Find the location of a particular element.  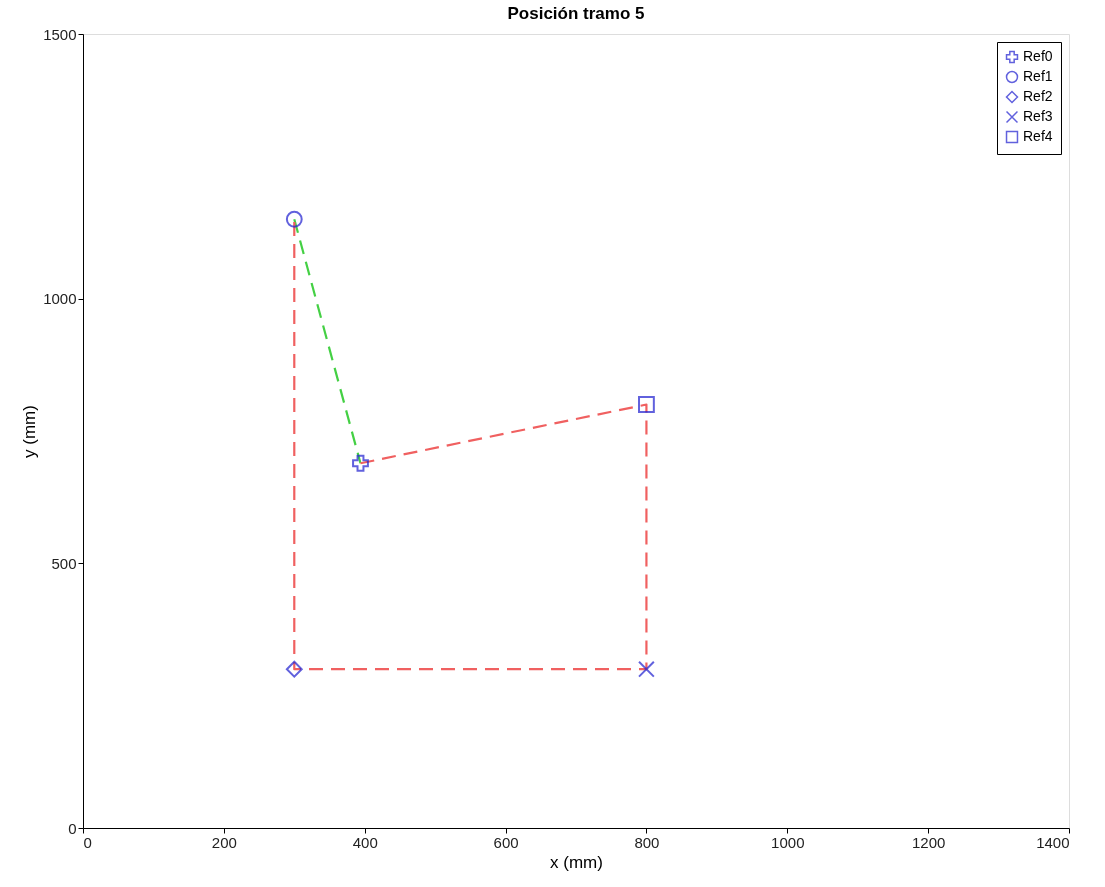

x-tick-label: 200 is located at coordinates (224, 842).